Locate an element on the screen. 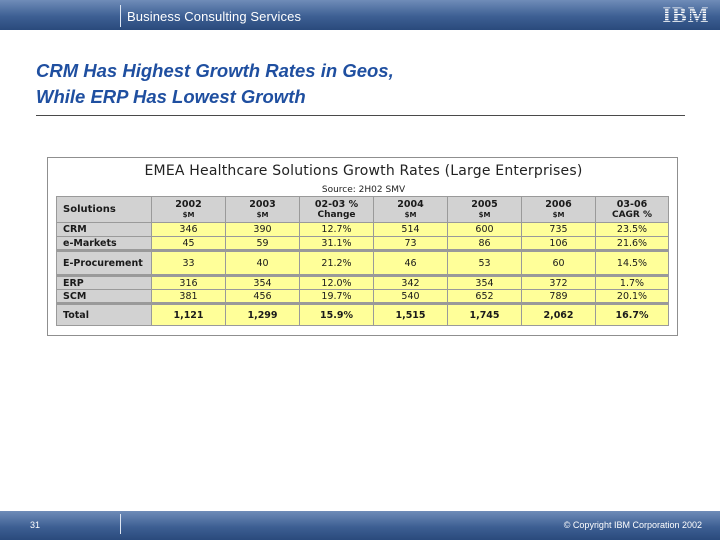 This screenshot has height=540, width=720. column-header: Solutions is located at coordinates (104, 209).